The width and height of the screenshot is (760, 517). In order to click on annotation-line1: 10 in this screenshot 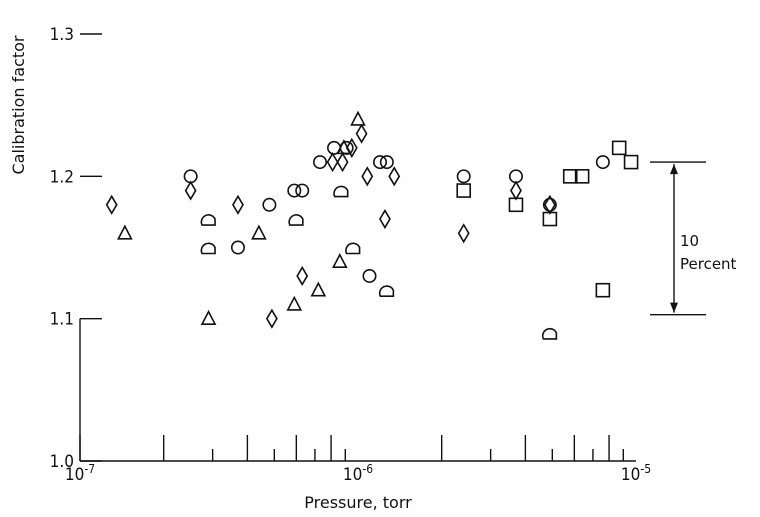, I will do `click(689, 241)`.